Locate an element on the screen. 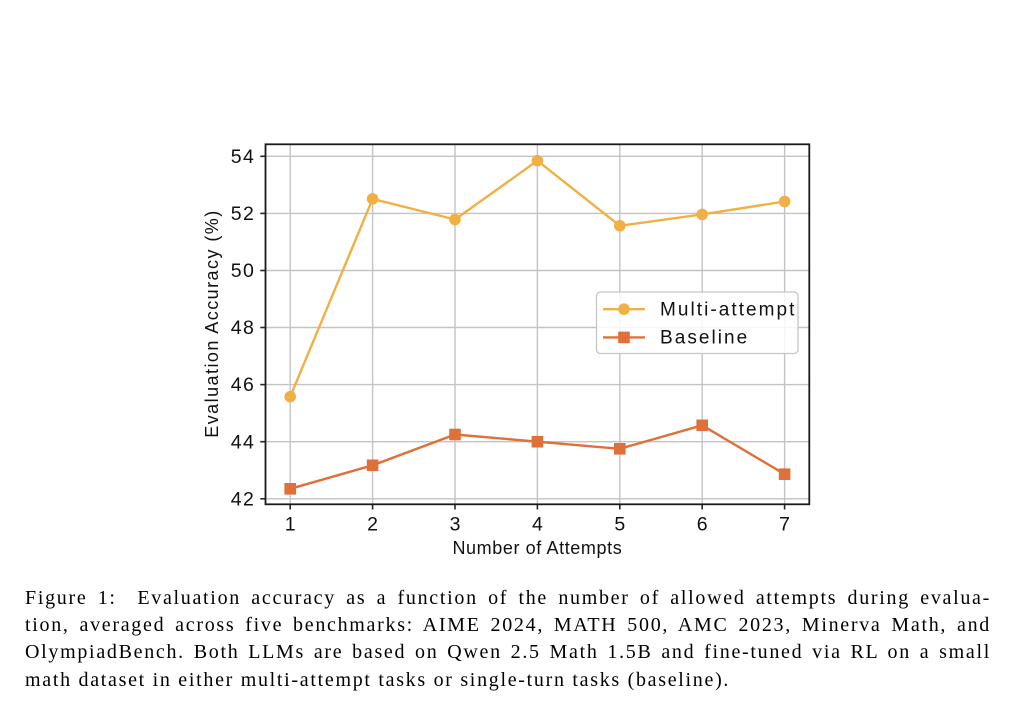  svg-text: 3 is located at coordinates (455, 525).